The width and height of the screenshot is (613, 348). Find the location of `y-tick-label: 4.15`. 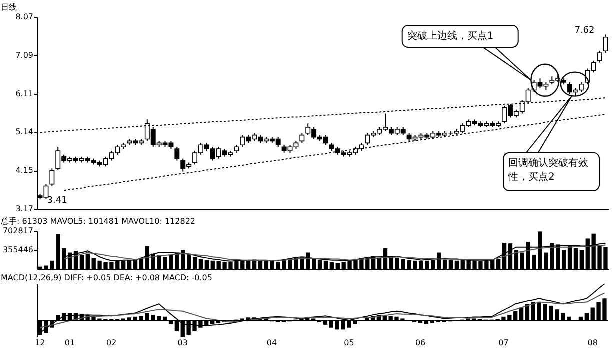

y-tick-label: 4.15 is located at coordinates (25, 171).